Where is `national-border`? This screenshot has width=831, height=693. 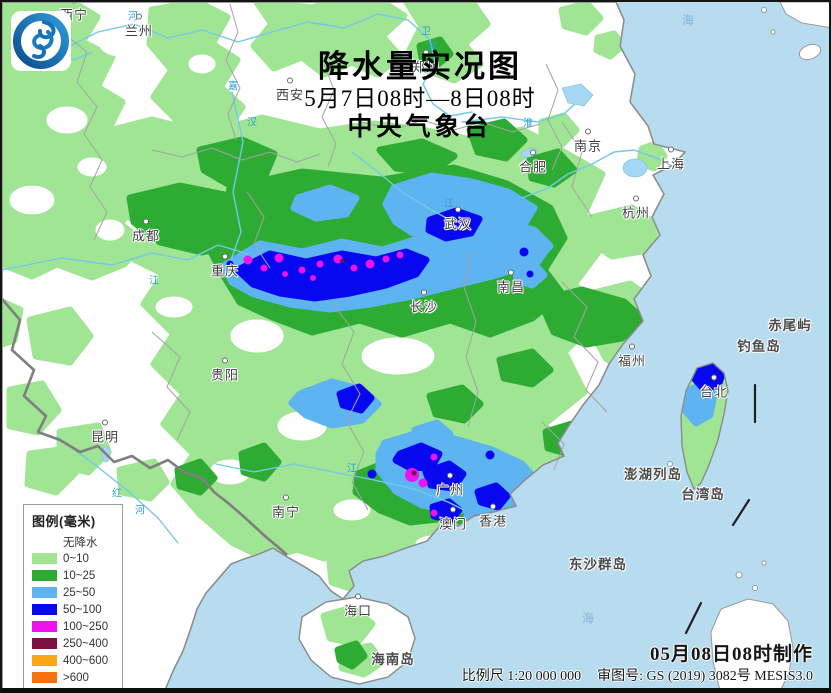 national-border is located at coordinates (145, 427).